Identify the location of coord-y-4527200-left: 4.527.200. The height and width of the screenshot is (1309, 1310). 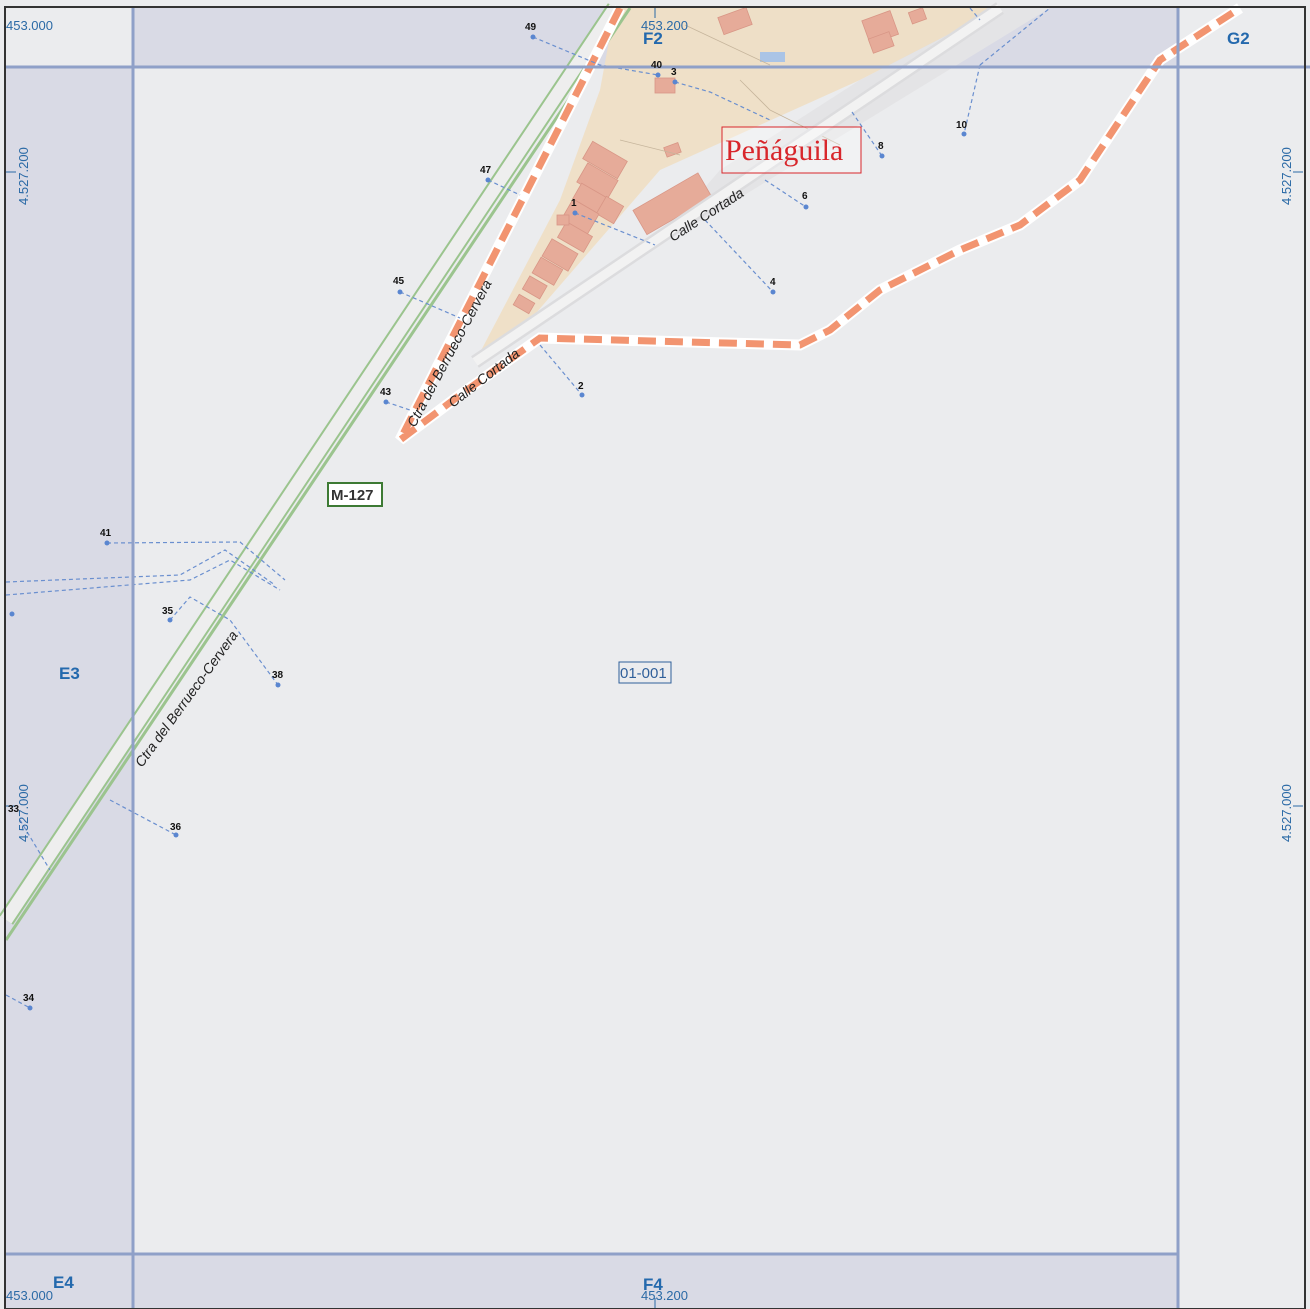
(23, 176).